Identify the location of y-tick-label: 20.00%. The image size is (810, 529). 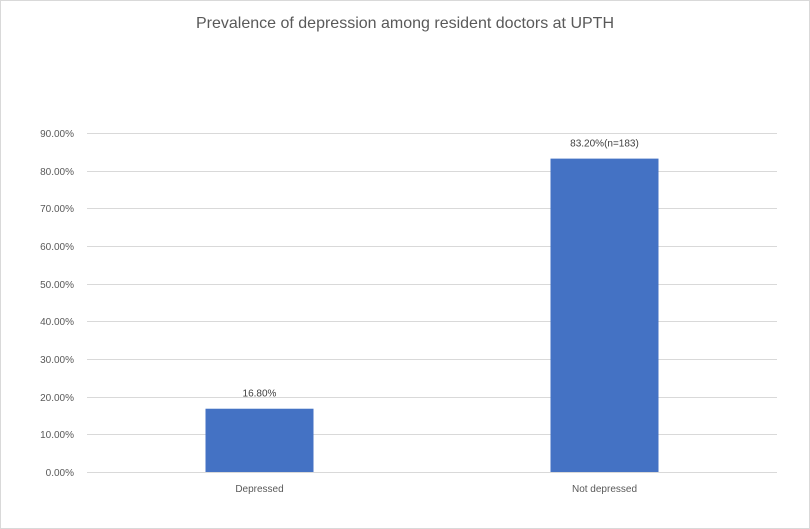
(57, 398).